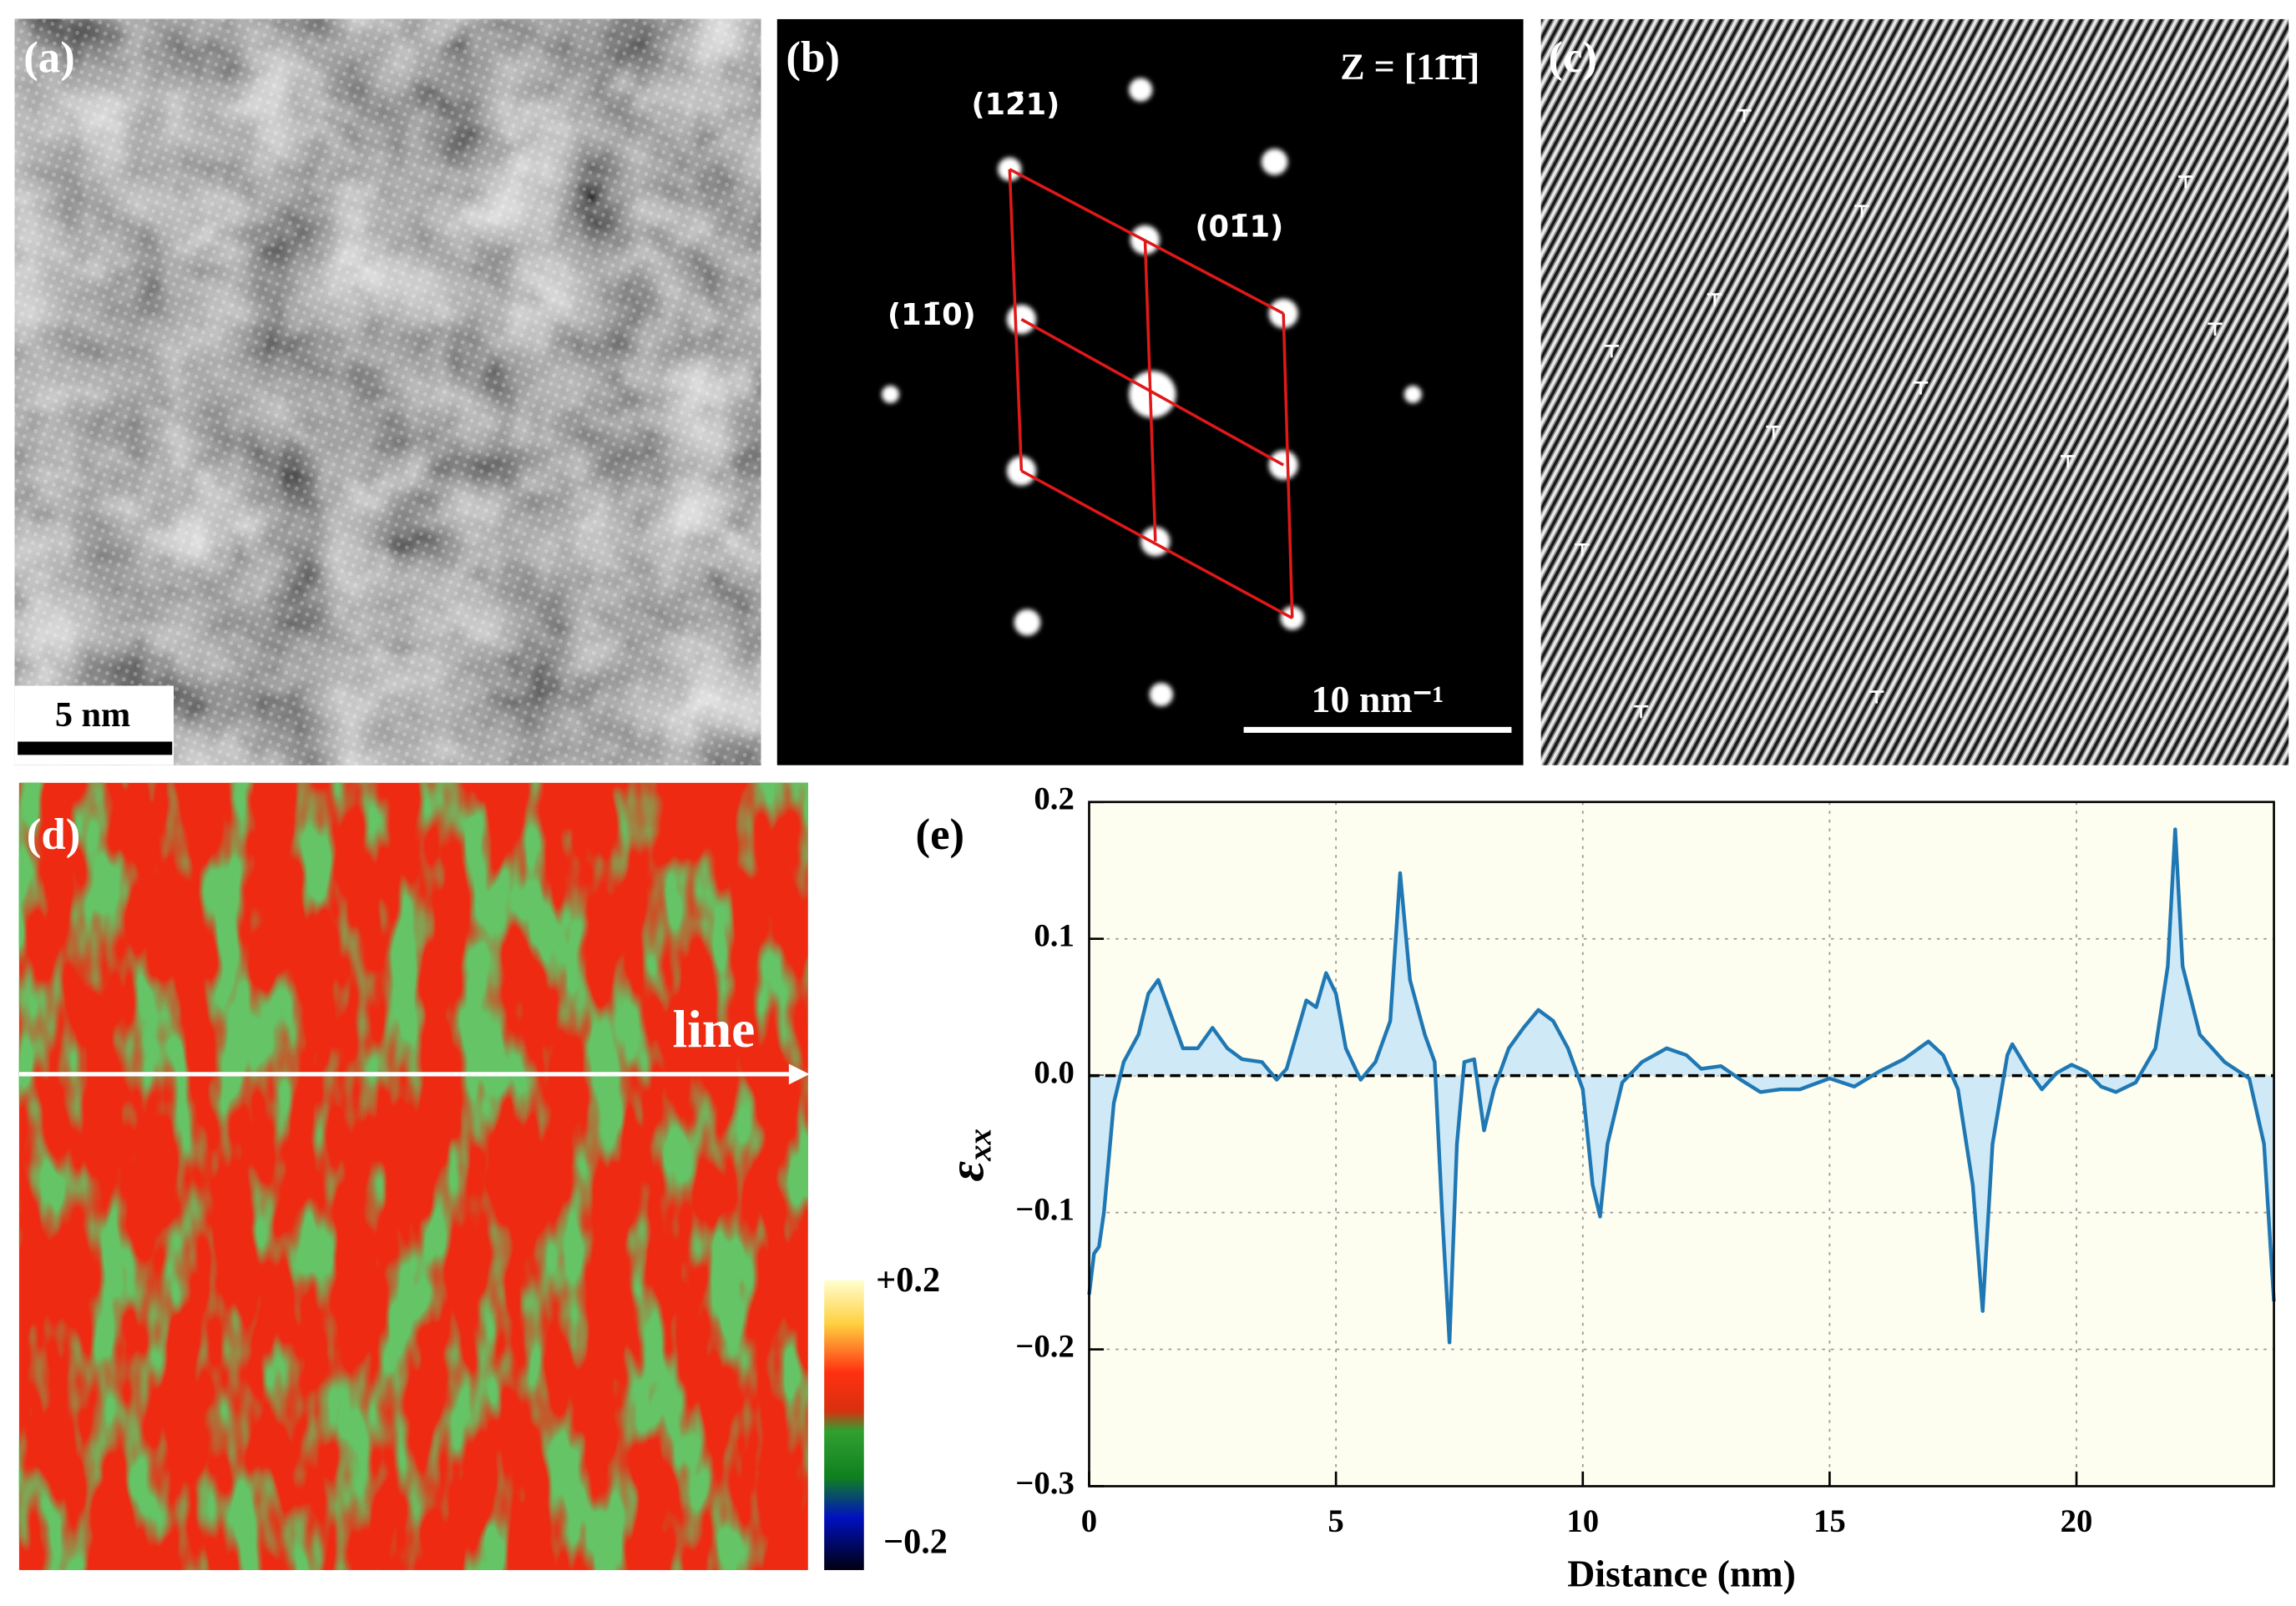  I want to click on y-axis-subscript: xx, so click(980, 1145).